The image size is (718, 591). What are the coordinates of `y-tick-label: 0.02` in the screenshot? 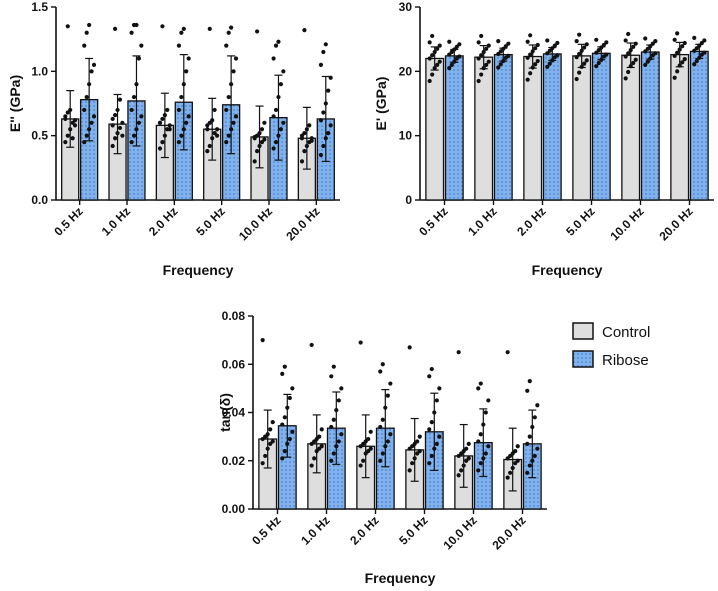 It's located at (234, 461).